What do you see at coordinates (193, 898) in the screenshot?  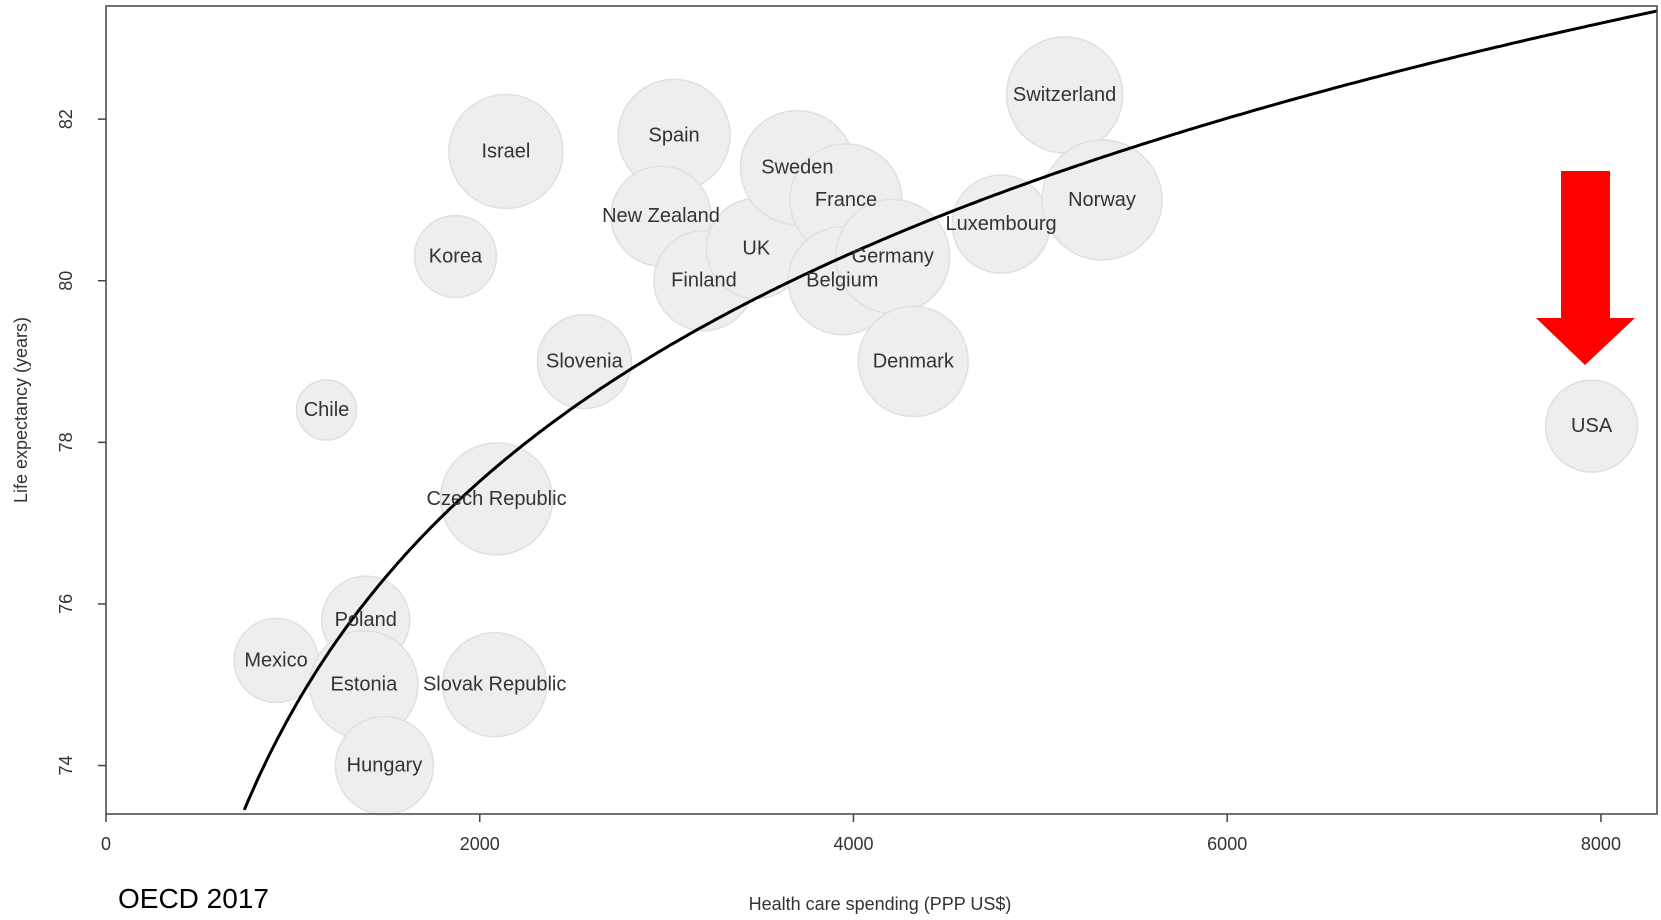 I see `source-note: OECD 2017` at bounding box center [193, 898].